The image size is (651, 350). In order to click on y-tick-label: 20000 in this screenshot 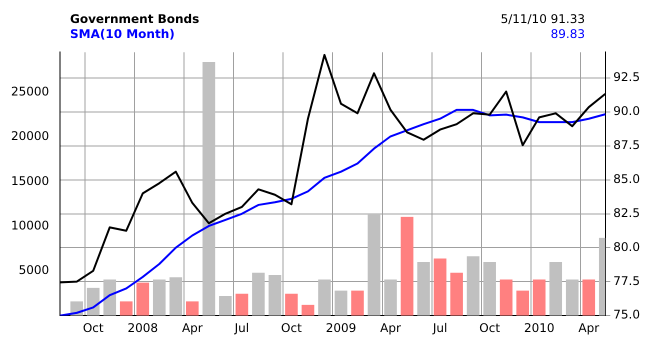, I will do `click(30, 136)`.